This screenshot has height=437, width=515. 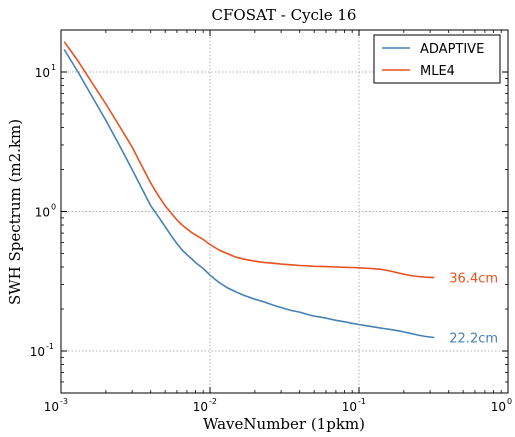 I want to click on y-axis-label: SWH Spectrum (m2.km), so click(x=15, y=212).